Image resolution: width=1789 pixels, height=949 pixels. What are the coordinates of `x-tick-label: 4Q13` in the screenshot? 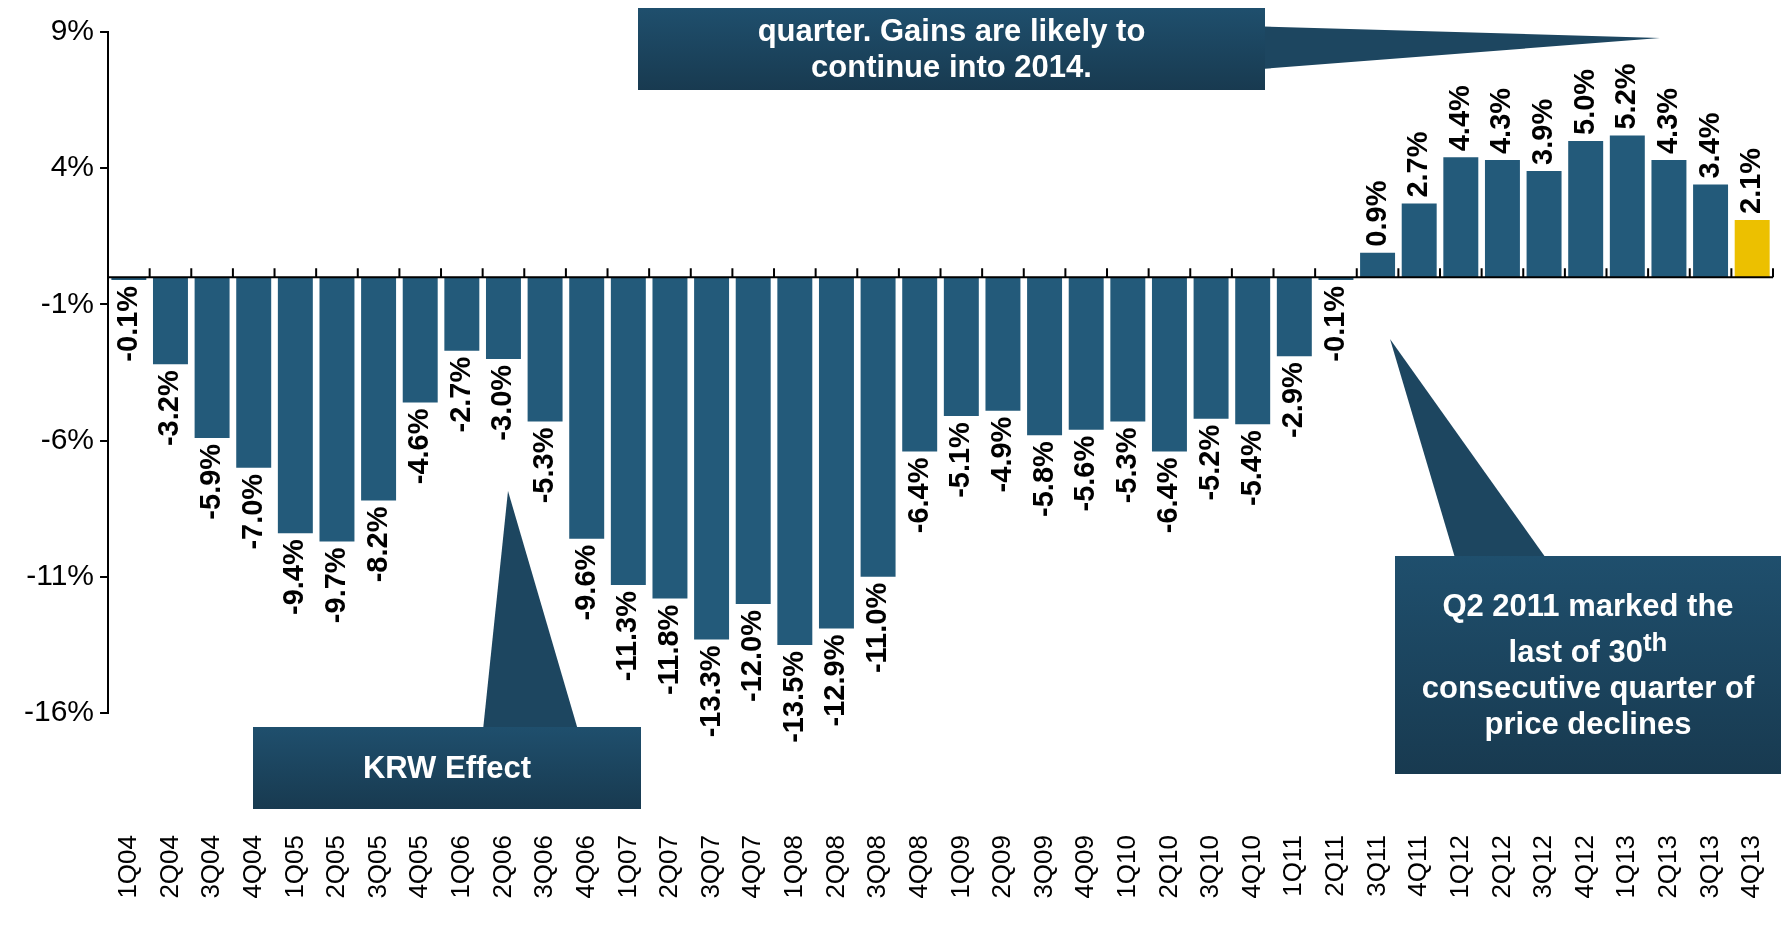 It's located at (1750, 867).